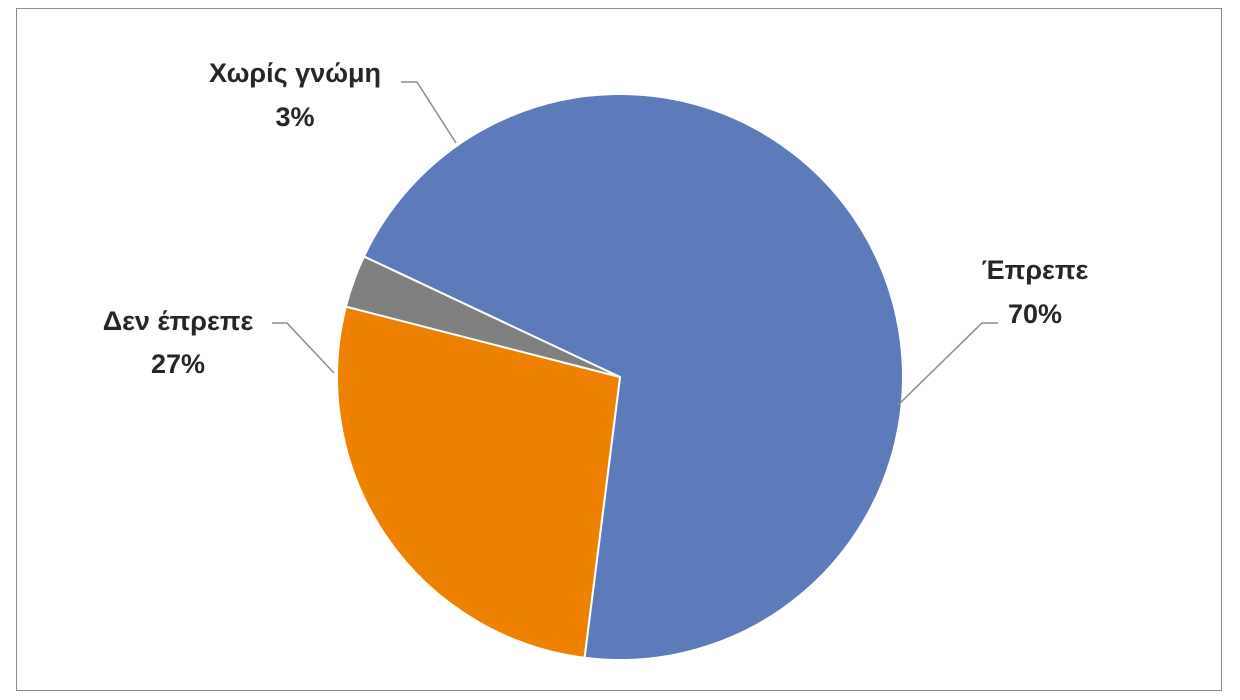 This screenshot has height=700, width=1240. What do you see at coordinates (1035, 314) in the screenshot?
I see `label-percent-epreppe: 70%` at bounding box center [1035, 314].